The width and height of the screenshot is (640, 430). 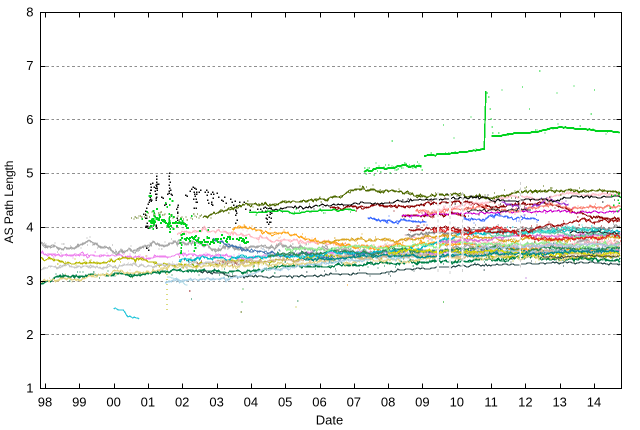 I want to click on svg-text: 8, so click(x=29, y=12).